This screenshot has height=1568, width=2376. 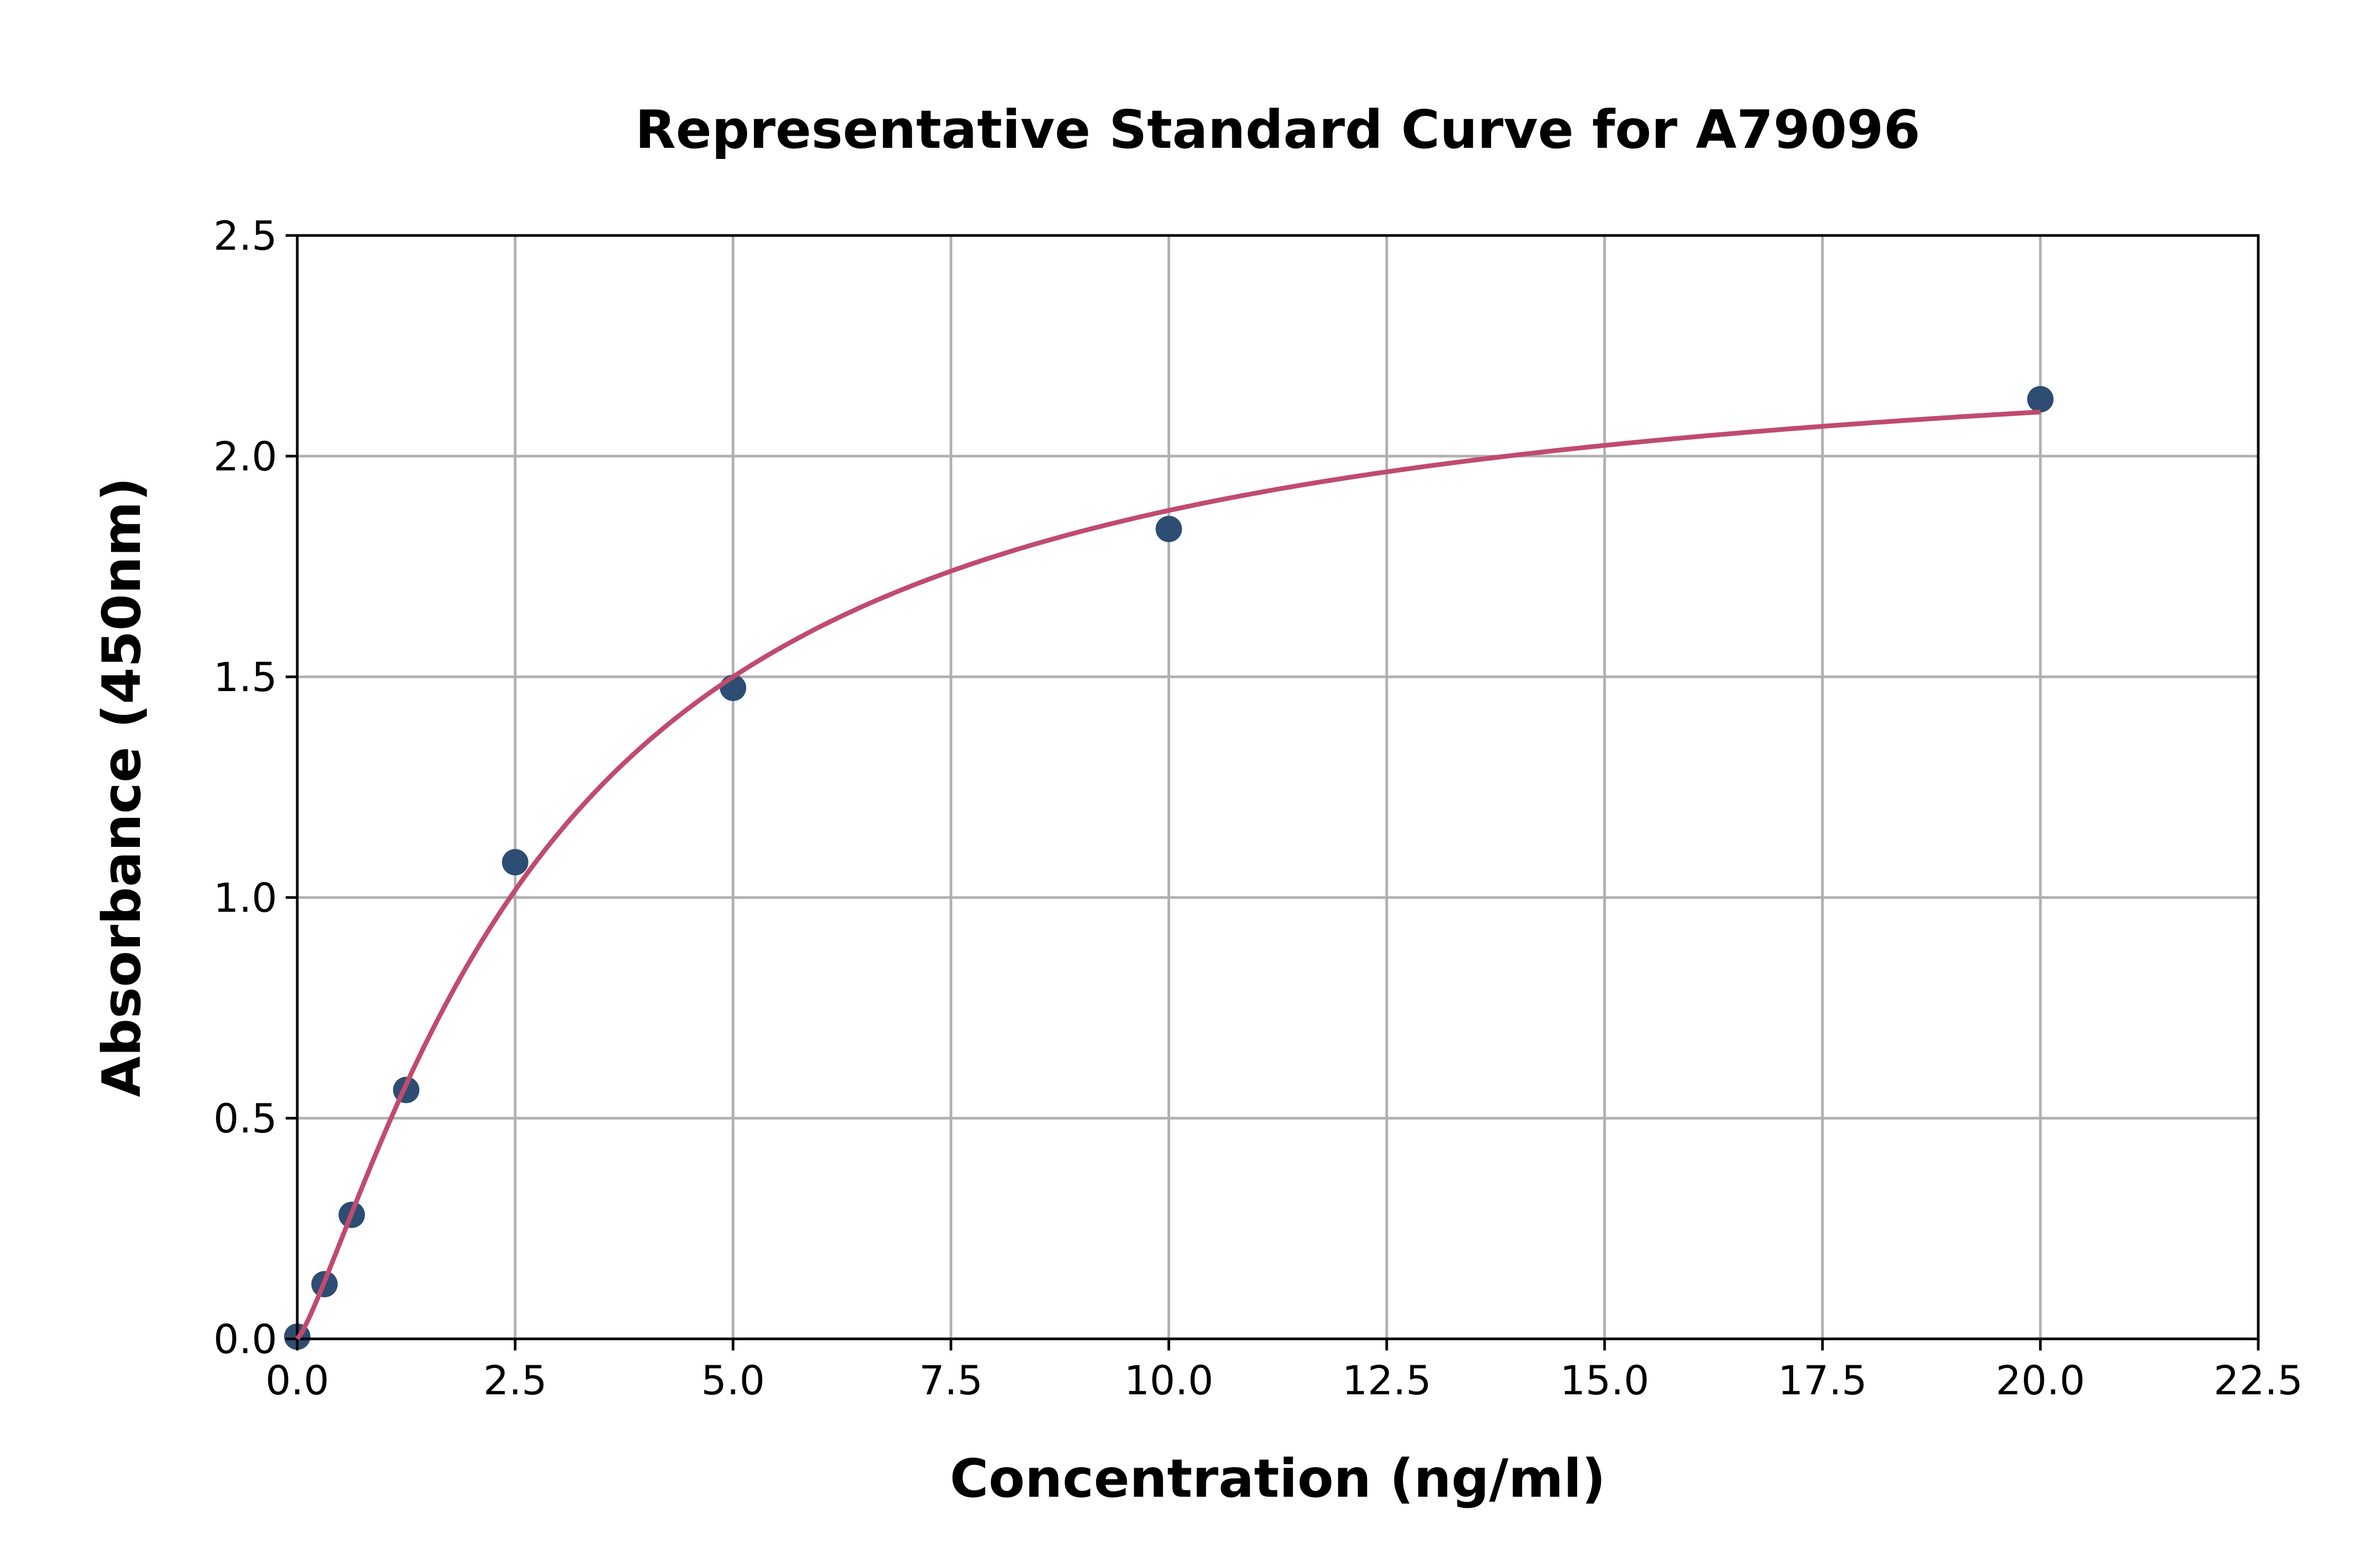 I want to click on y-axis-label: Absorbance (450nm), so click(x=122, y=787).